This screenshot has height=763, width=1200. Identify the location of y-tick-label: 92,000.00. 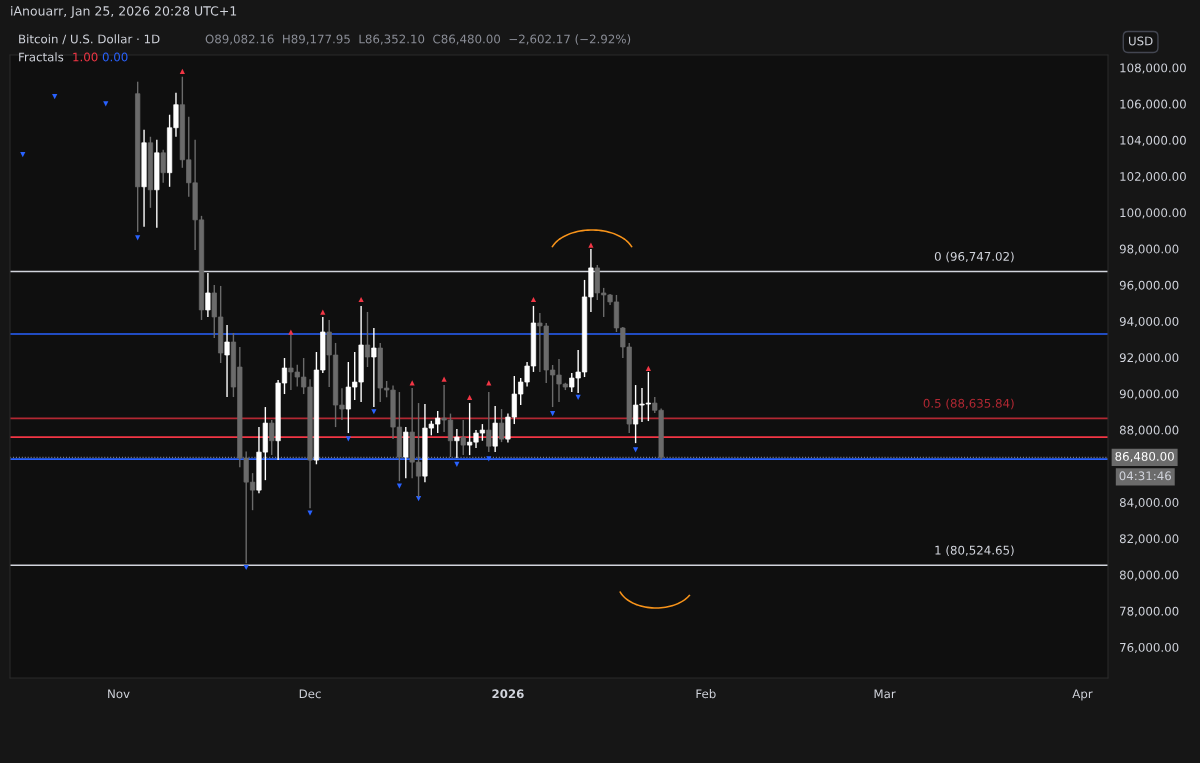
(1149, 358).